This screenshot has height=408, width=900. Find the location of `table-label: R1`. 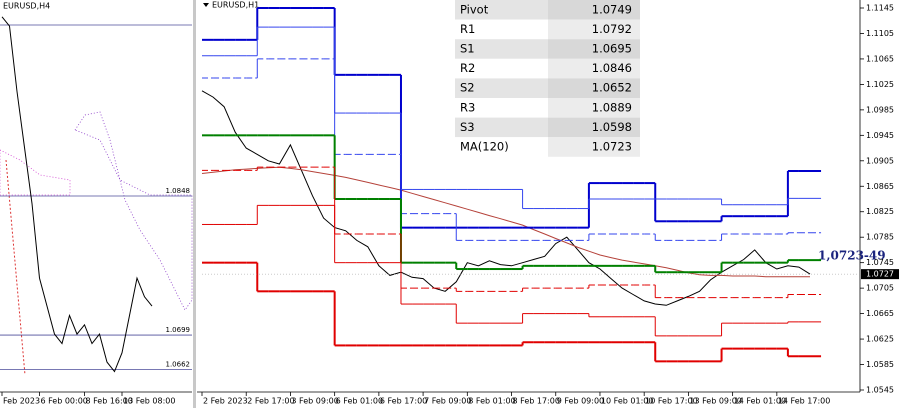

table-label: R1 is located at coordinates (467, 29).